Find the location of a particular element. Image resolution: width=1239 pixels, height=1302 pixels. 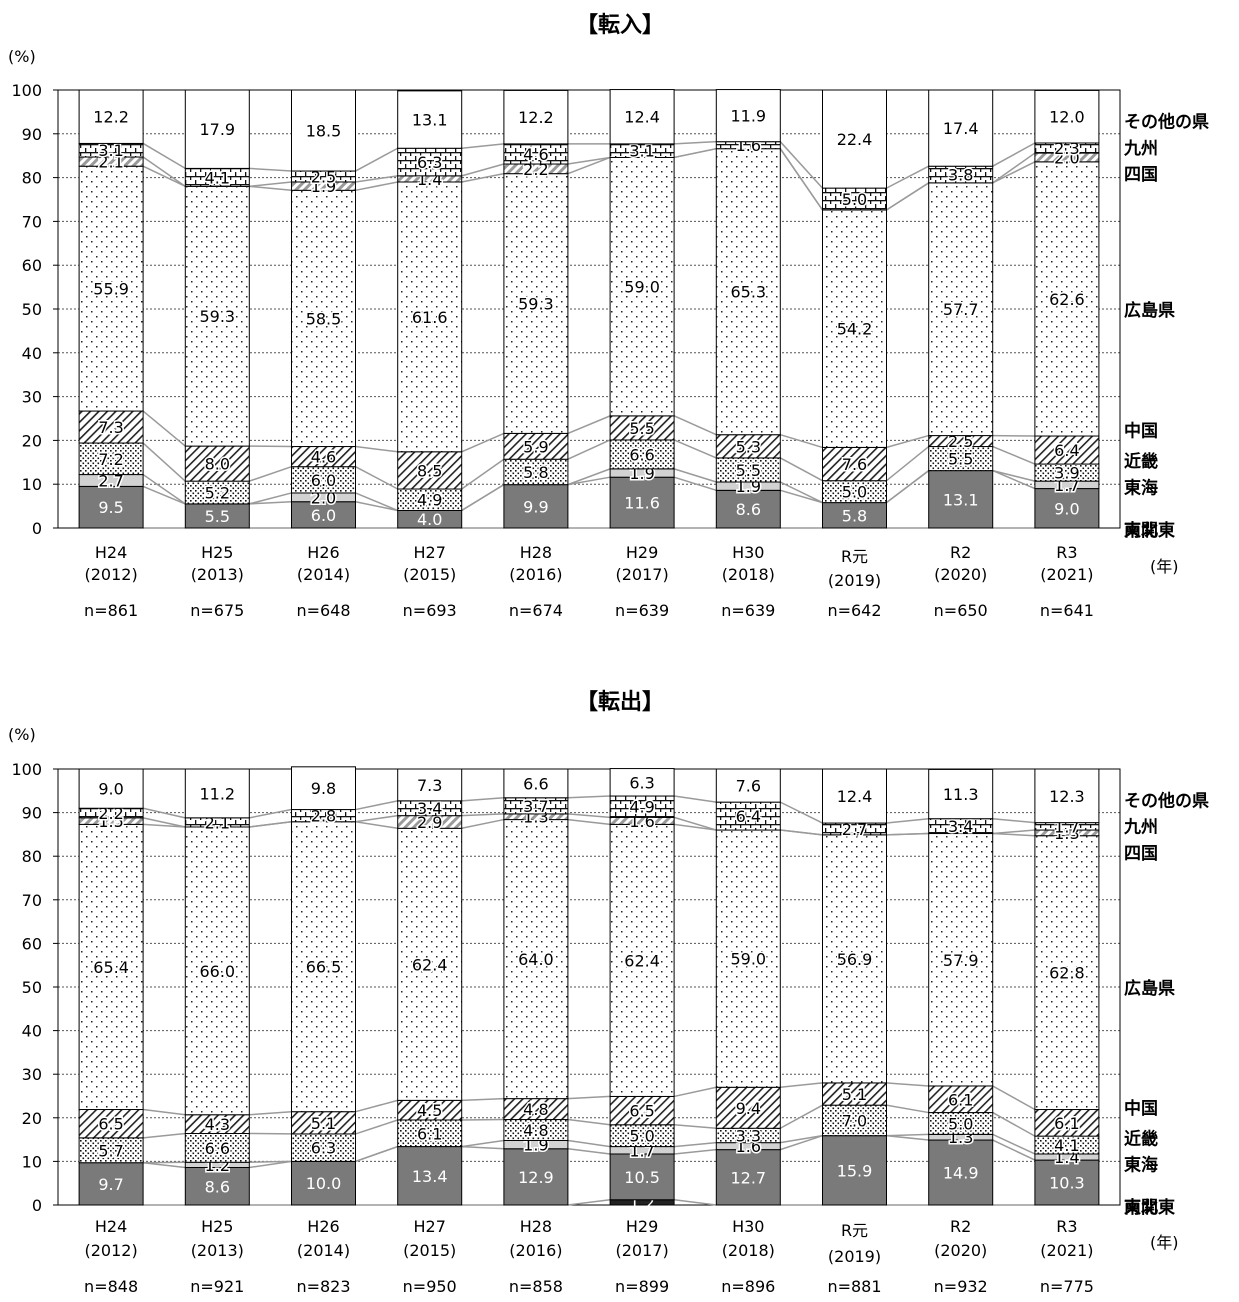

legend-label: 中国 is located at coordinates (1141, 1108).